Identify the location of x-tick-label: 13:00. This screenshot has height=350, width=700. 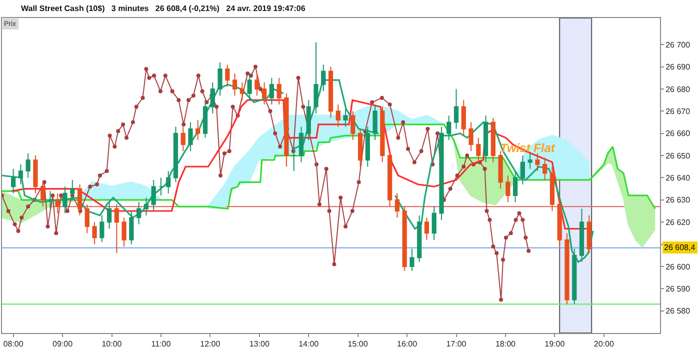
(259, 344).